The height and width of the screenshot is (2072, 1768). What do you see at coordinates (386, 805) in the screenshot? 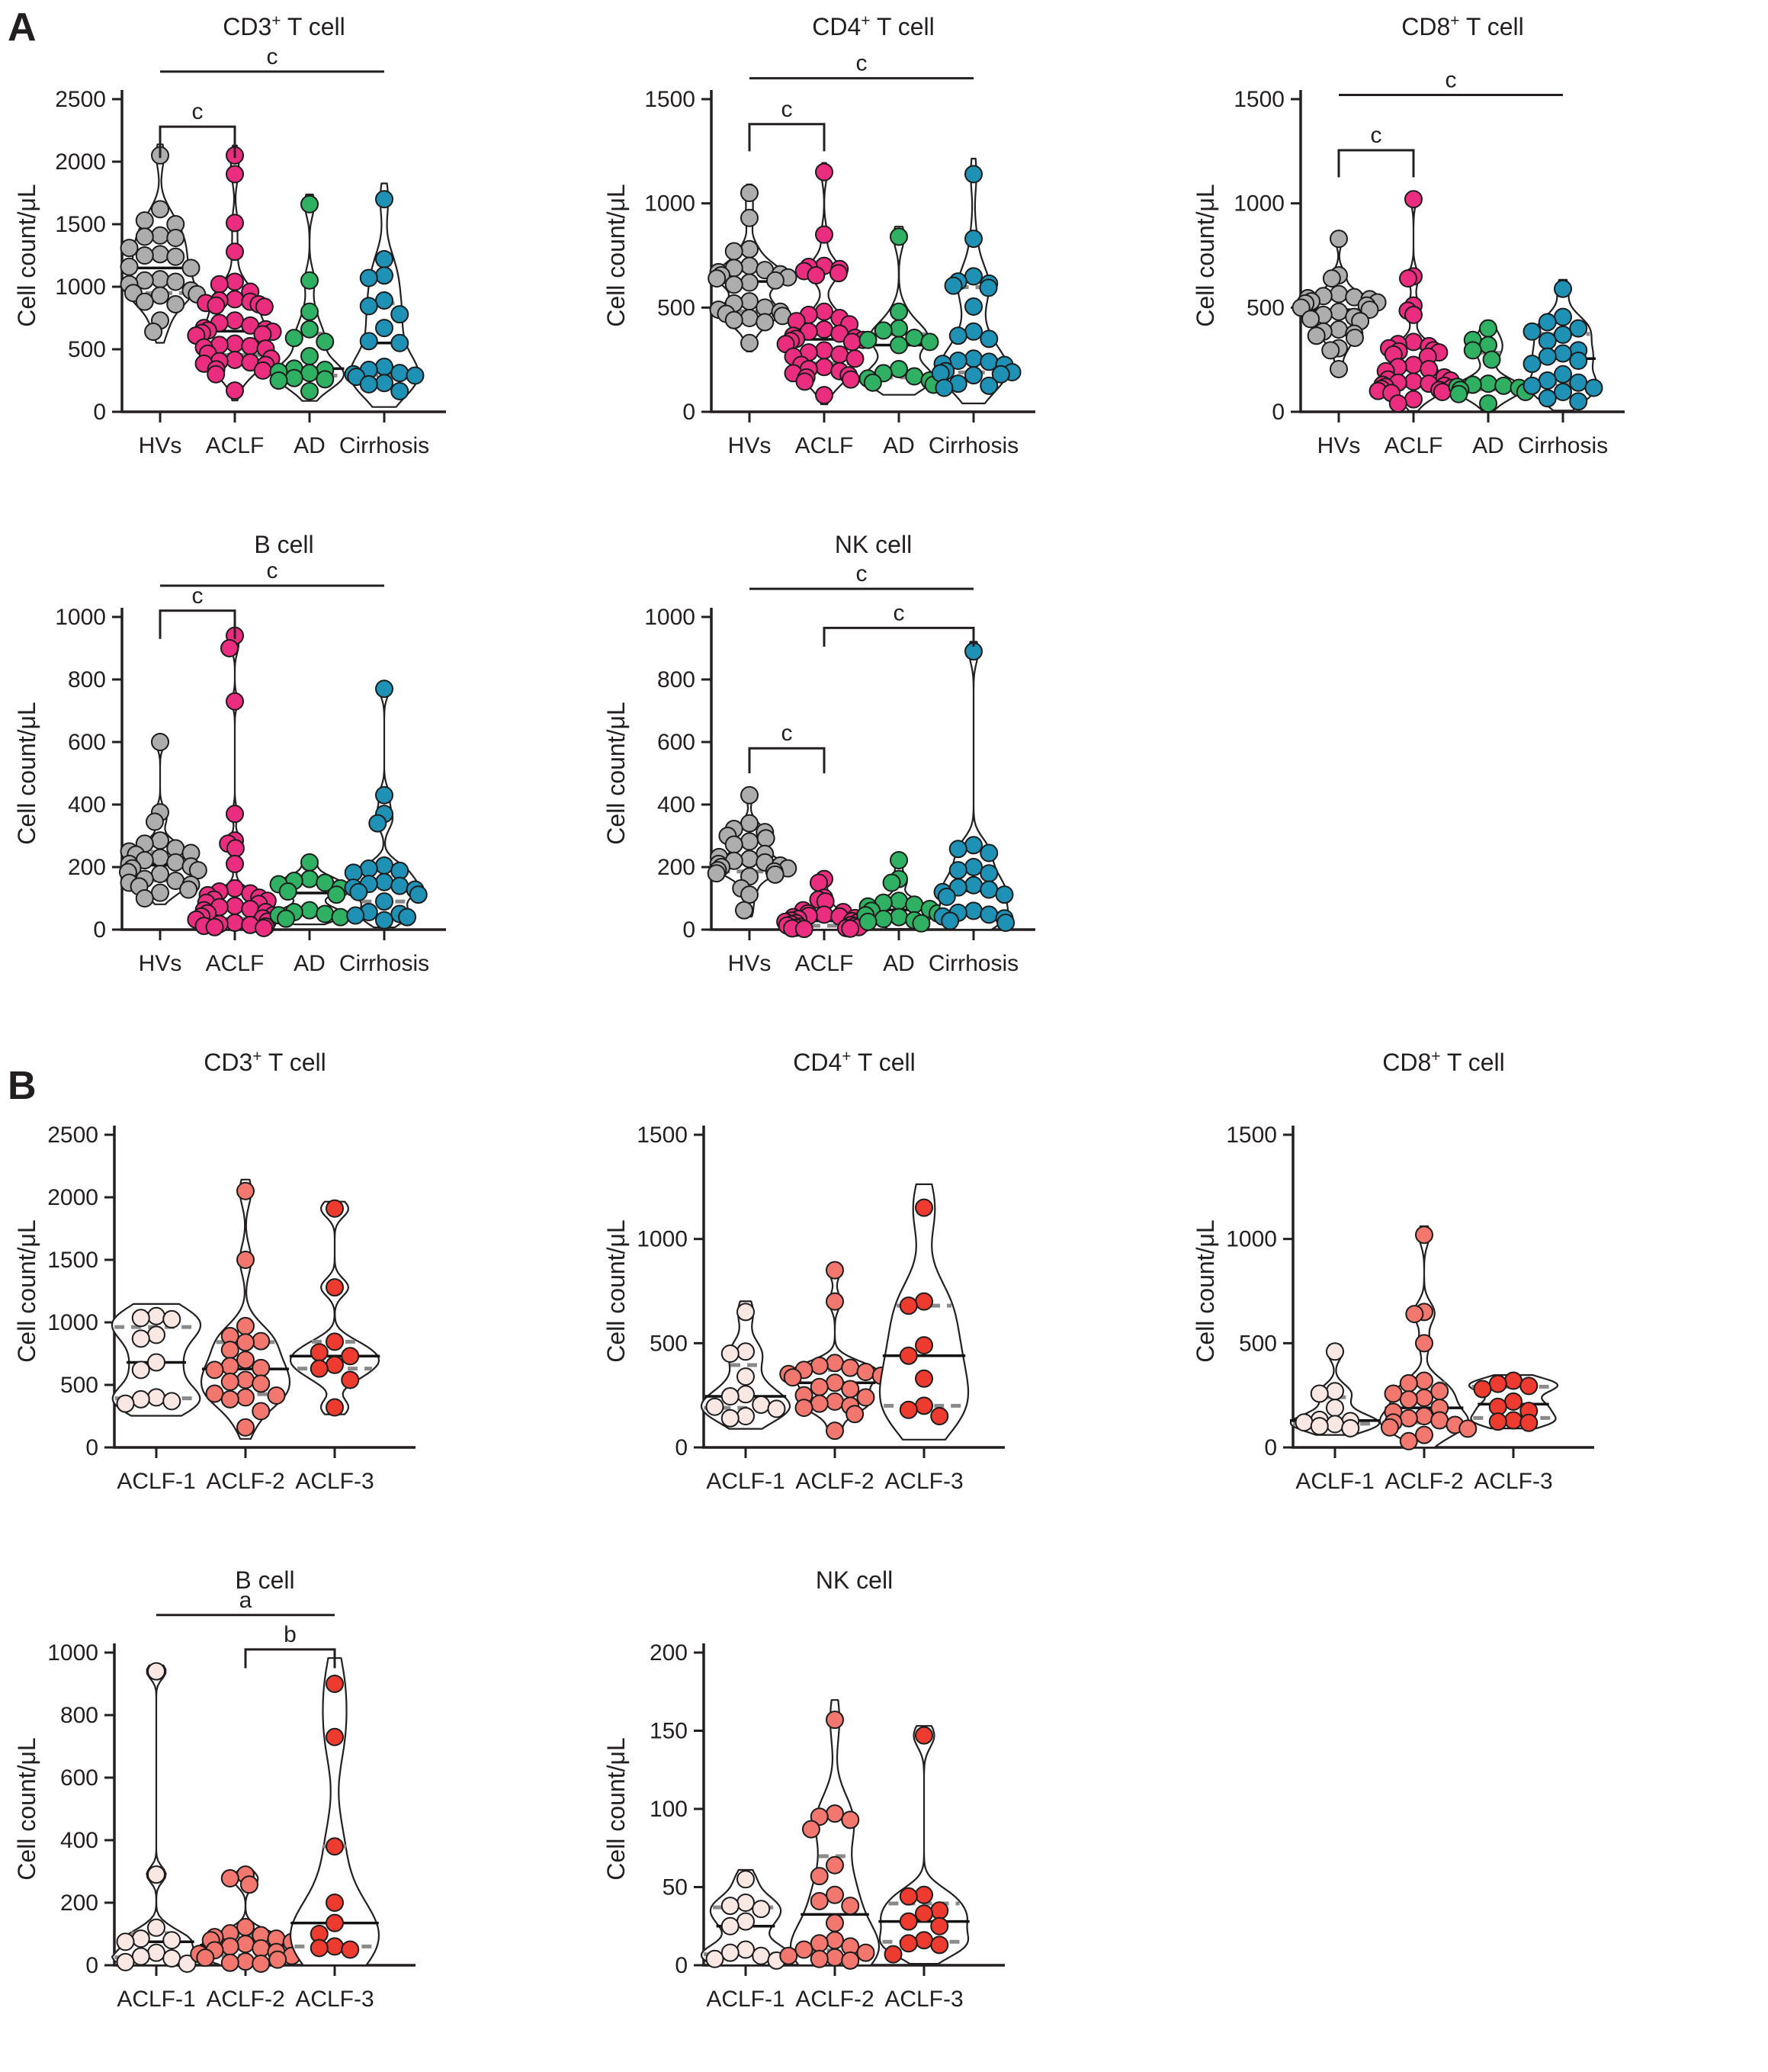
I see `violin-Cirrhosis` at bounding box center [386, 805].